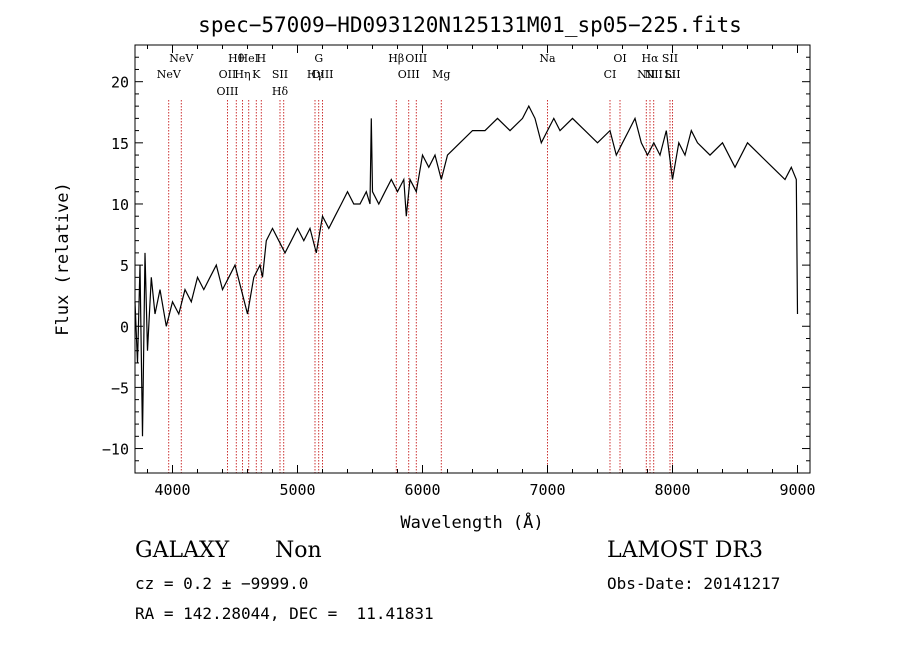 Image resolution: width=900 pixels, height=649 pixels. What do you see at coordinates (547, 58) in the screenshot?
I see `line-label: Na` at bounding box center [547, 58].